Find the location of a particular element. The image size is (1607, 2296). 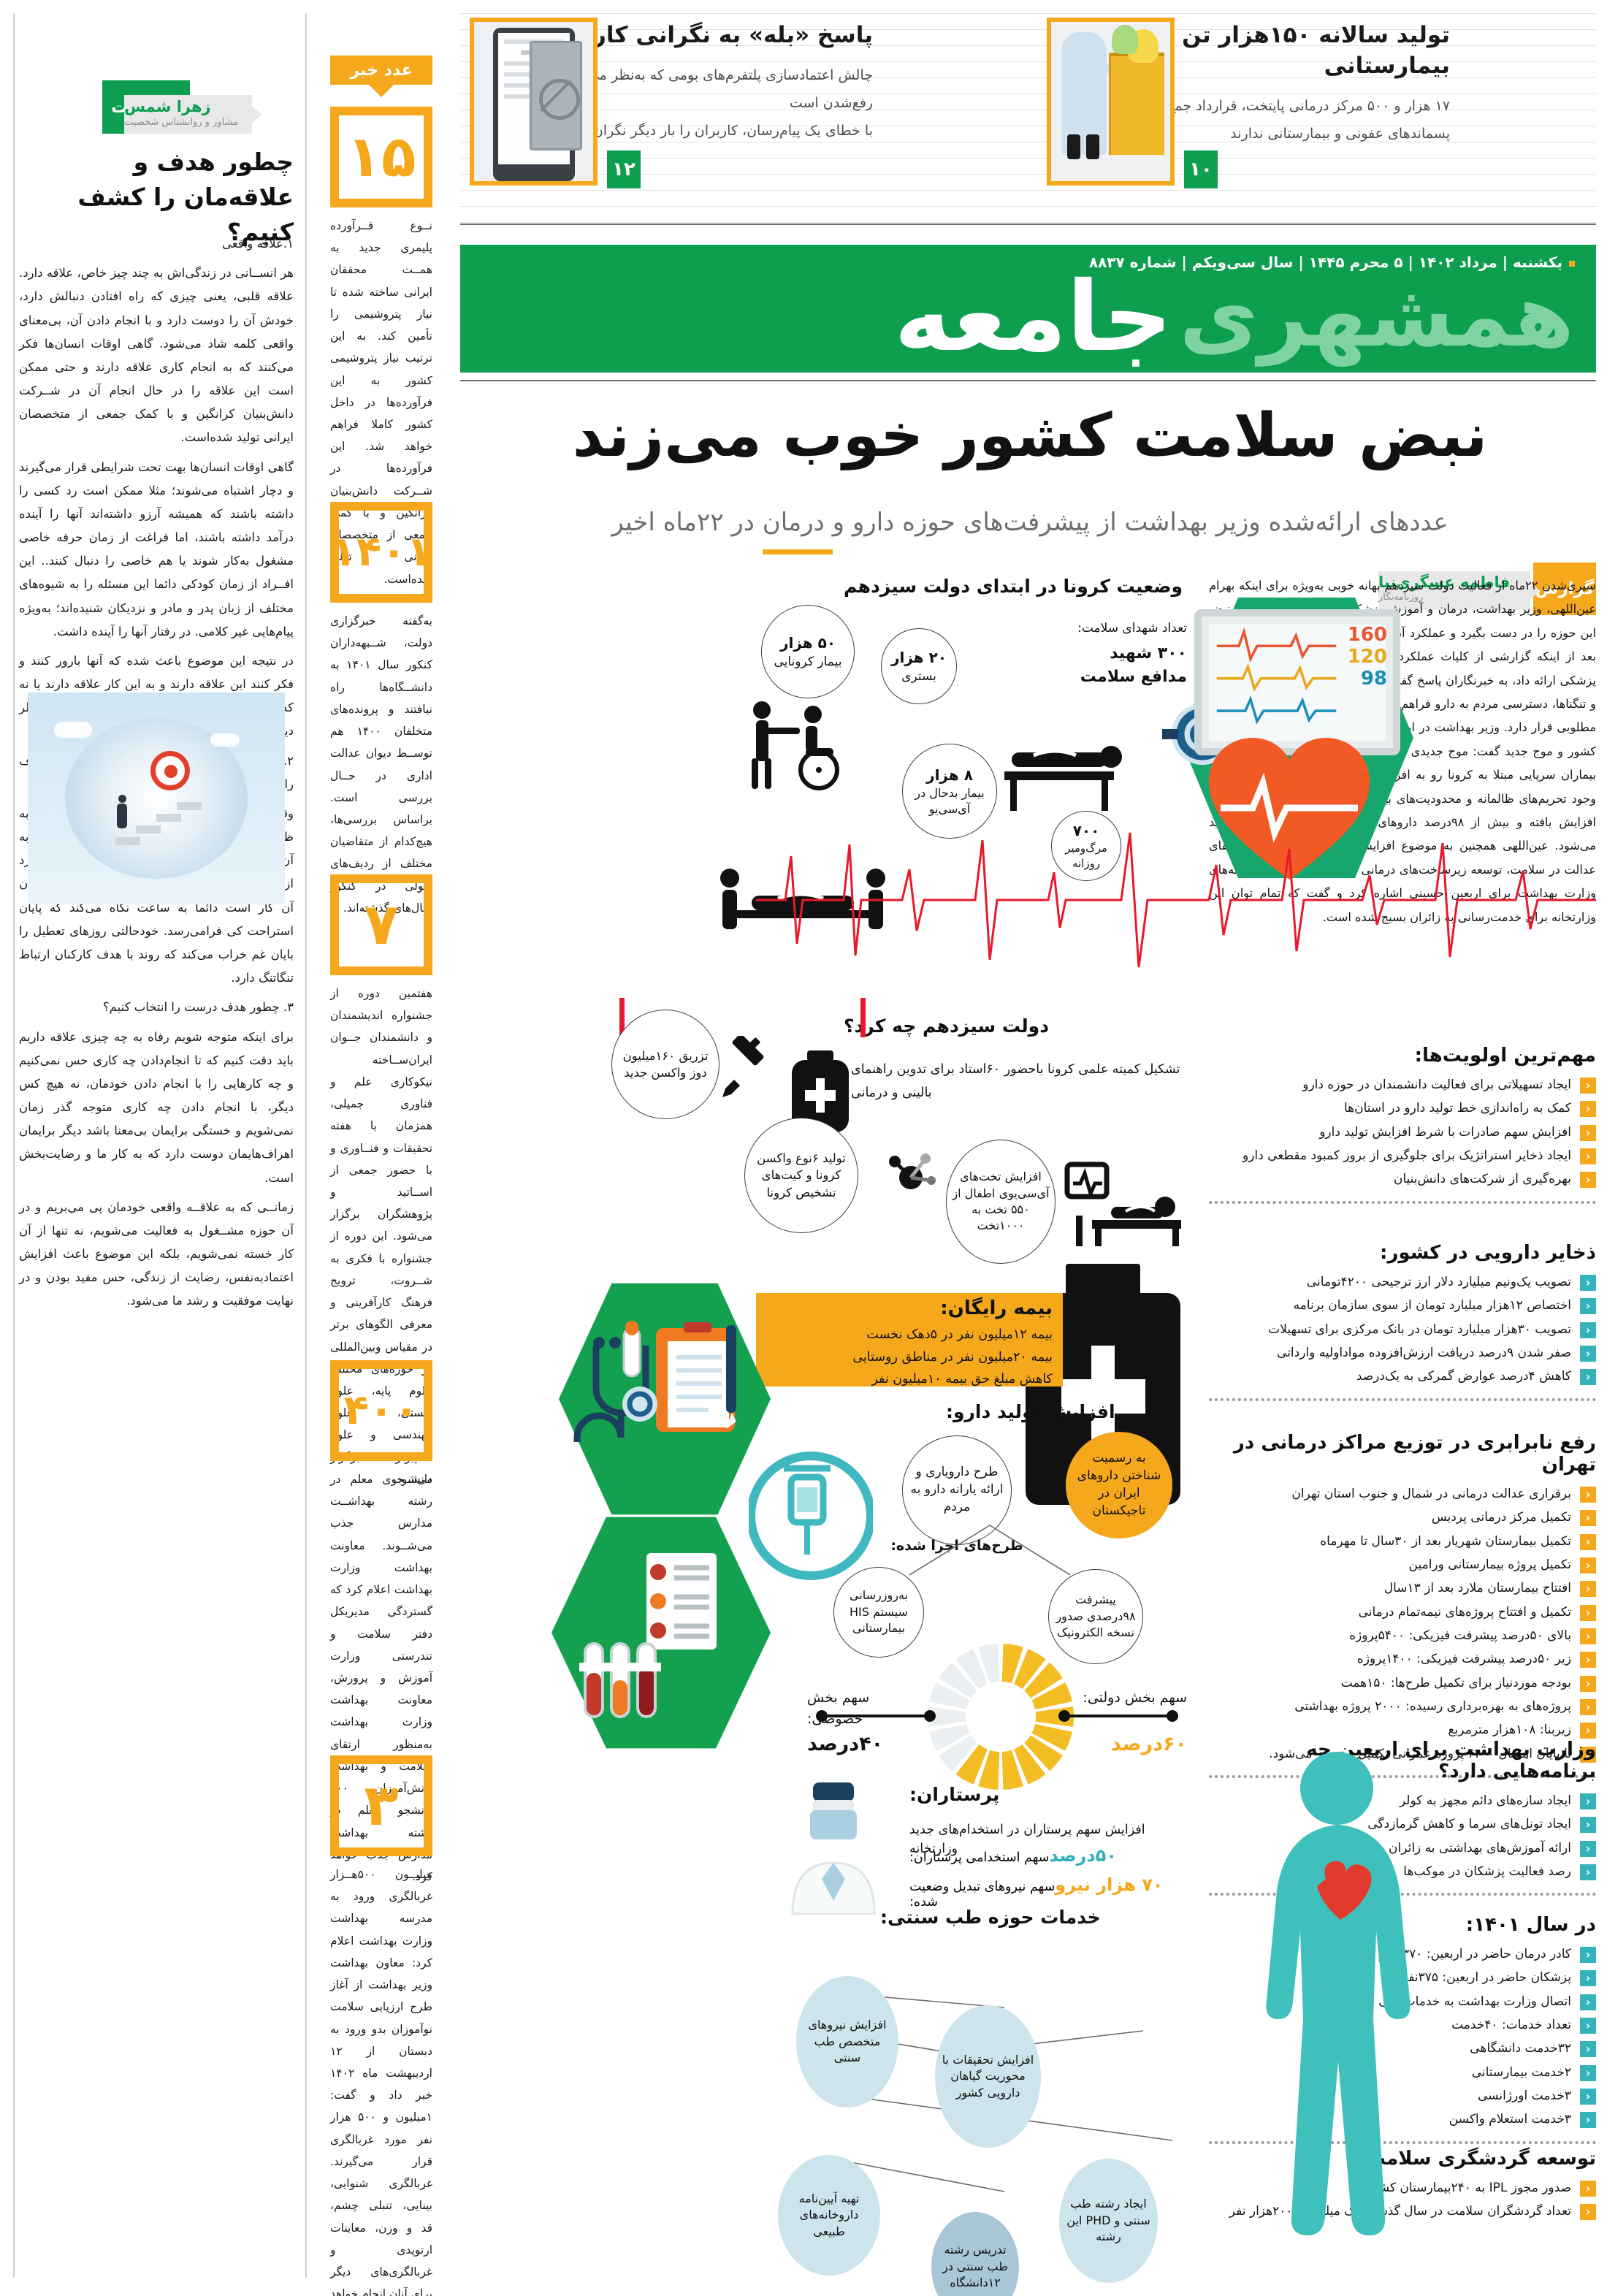

list-item: ‹ تکمیل پروژه بیمارستانی ورامین is located at coordinates (1402, 1564).